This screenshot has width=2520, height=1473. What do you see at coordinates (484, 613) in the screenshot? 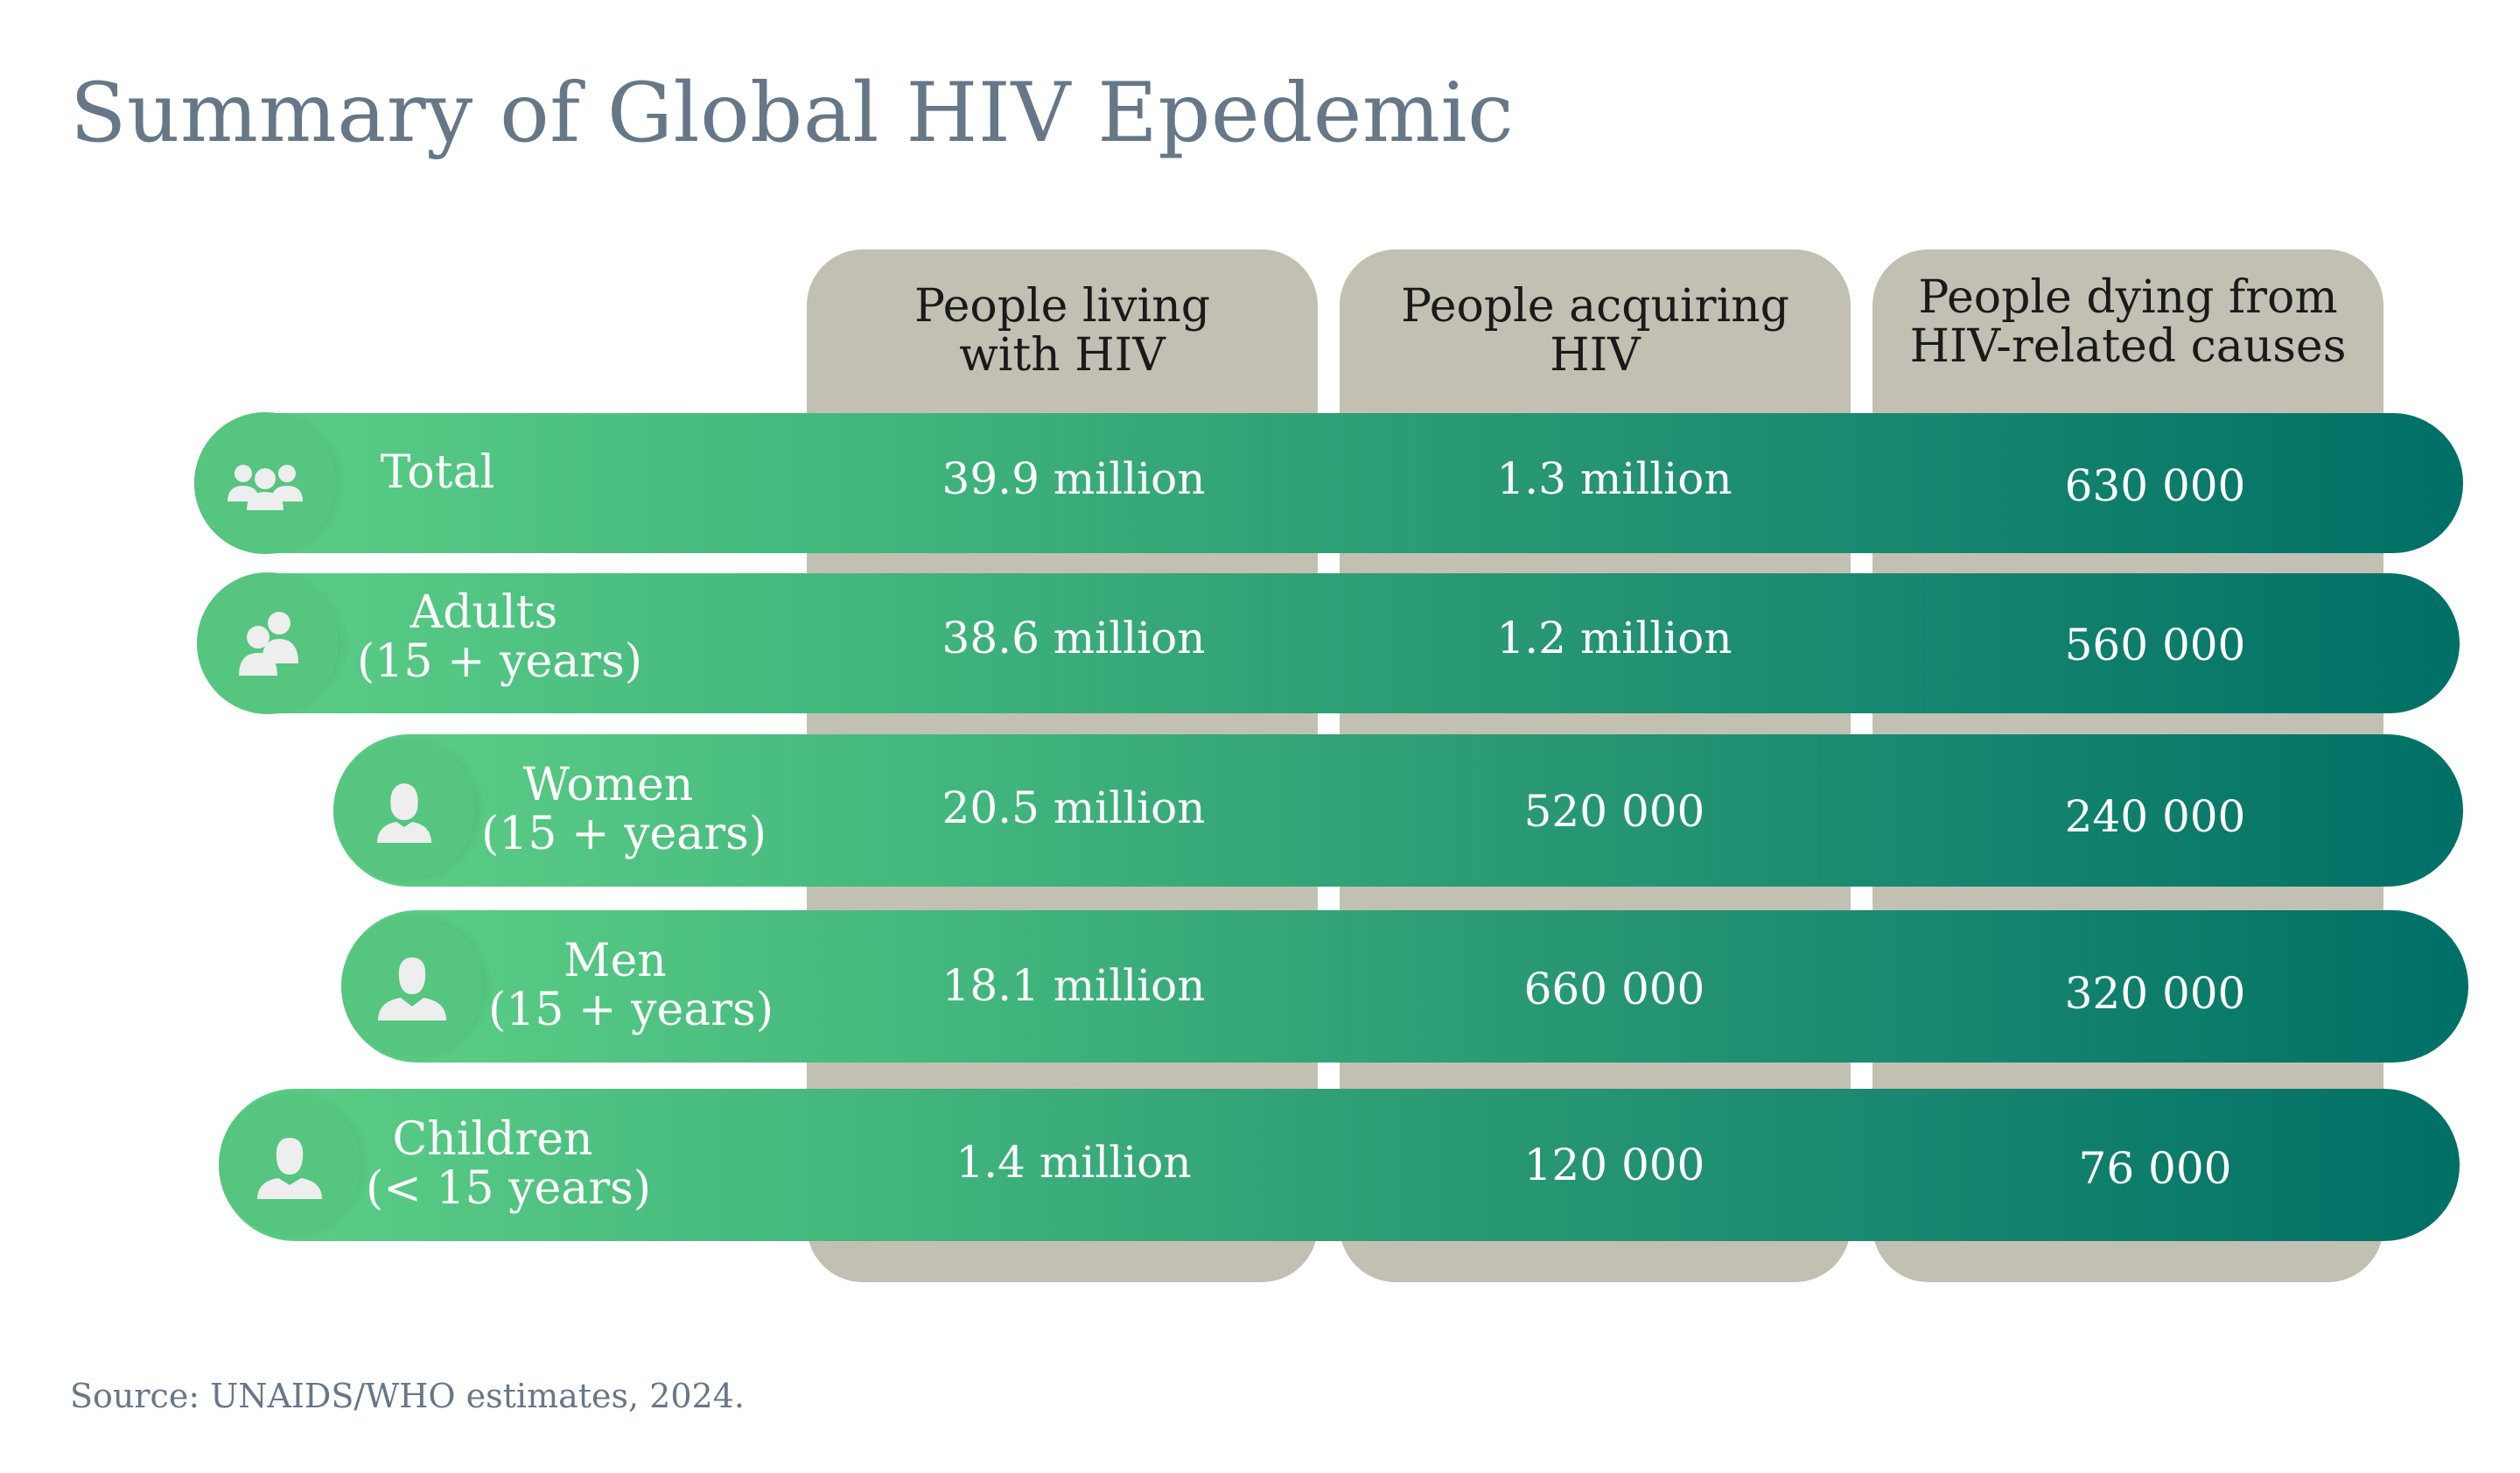
I see `row-label-line: Adults` at bounding box center [484, 613].